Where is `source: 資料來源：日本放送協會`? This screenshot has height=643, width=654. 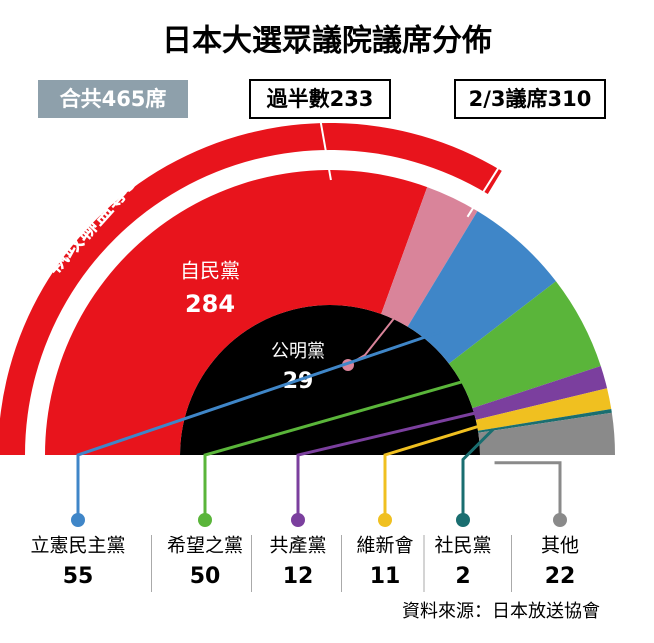 source: 資料來源：日本放送協會 is located at coordinates (501, 611).